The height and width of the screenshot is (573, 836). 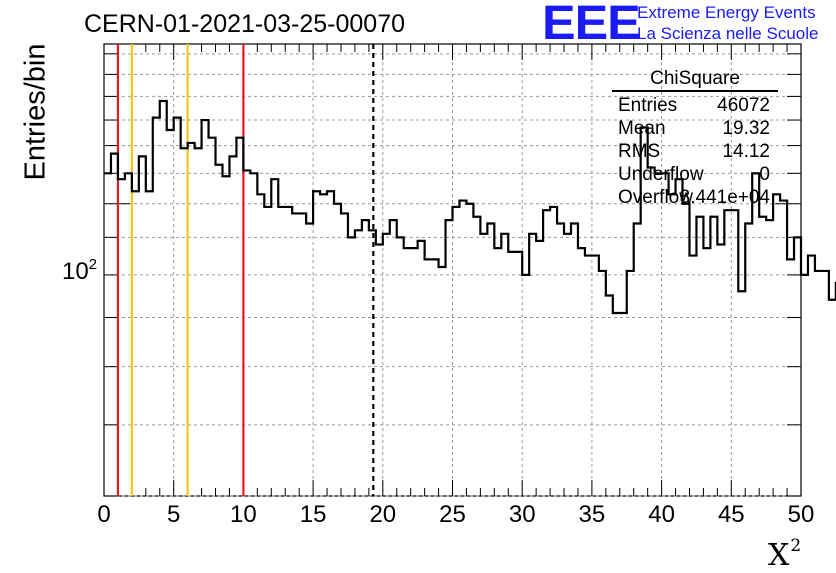 What do you see at coordinates (35, 112) in the screenshot?
I see `y-axis-label: Entries/bin` at bounding box center [35, 112].